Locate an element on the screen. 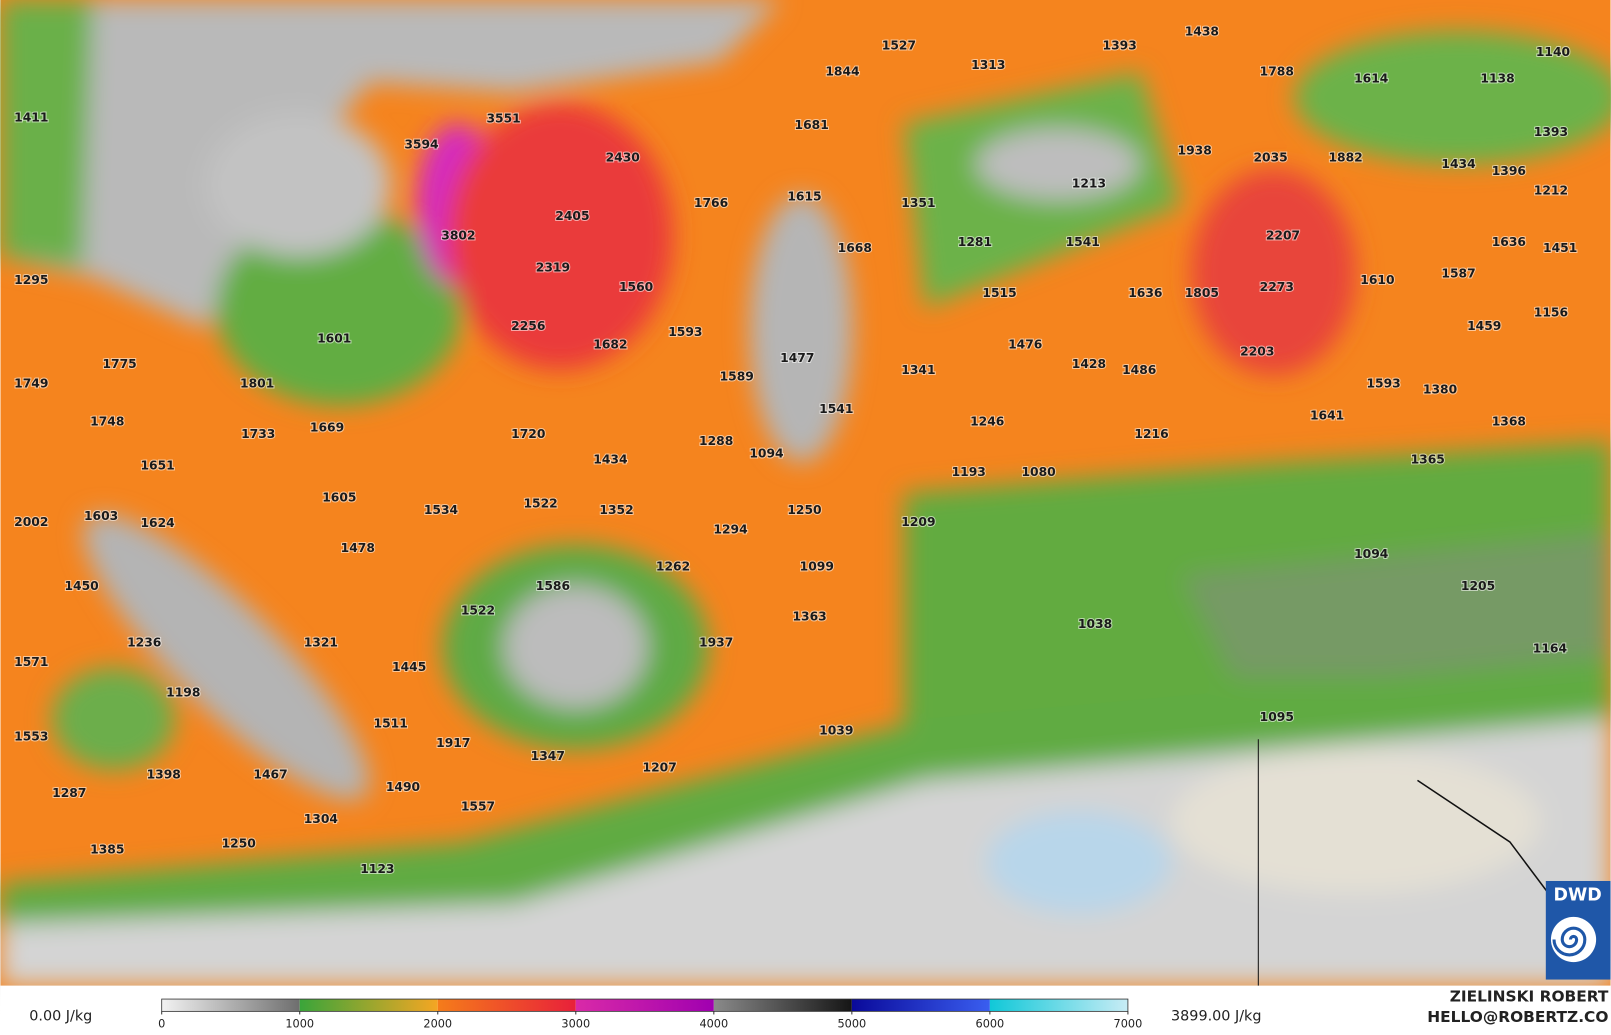 The image size is (1611, 1035). cape-label: 1304 is located at coordinates (321, 819).